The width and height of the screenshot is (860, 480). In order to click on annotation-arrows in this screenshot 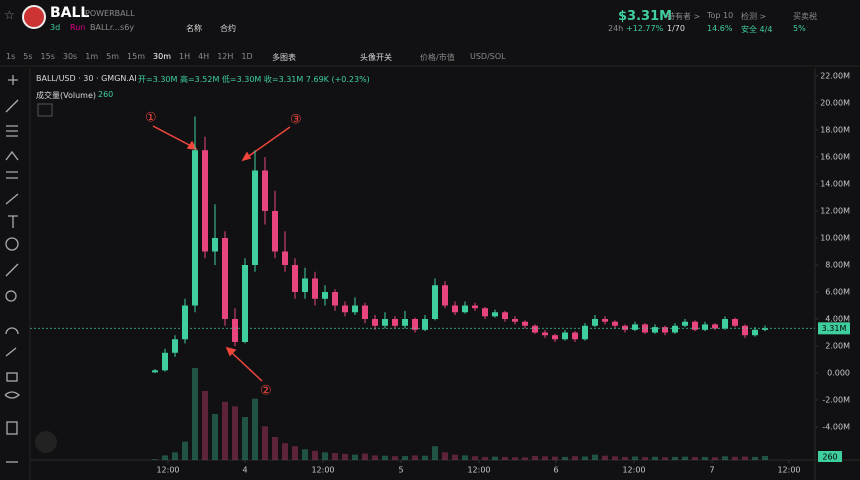, I will do `click(221, 253)`.